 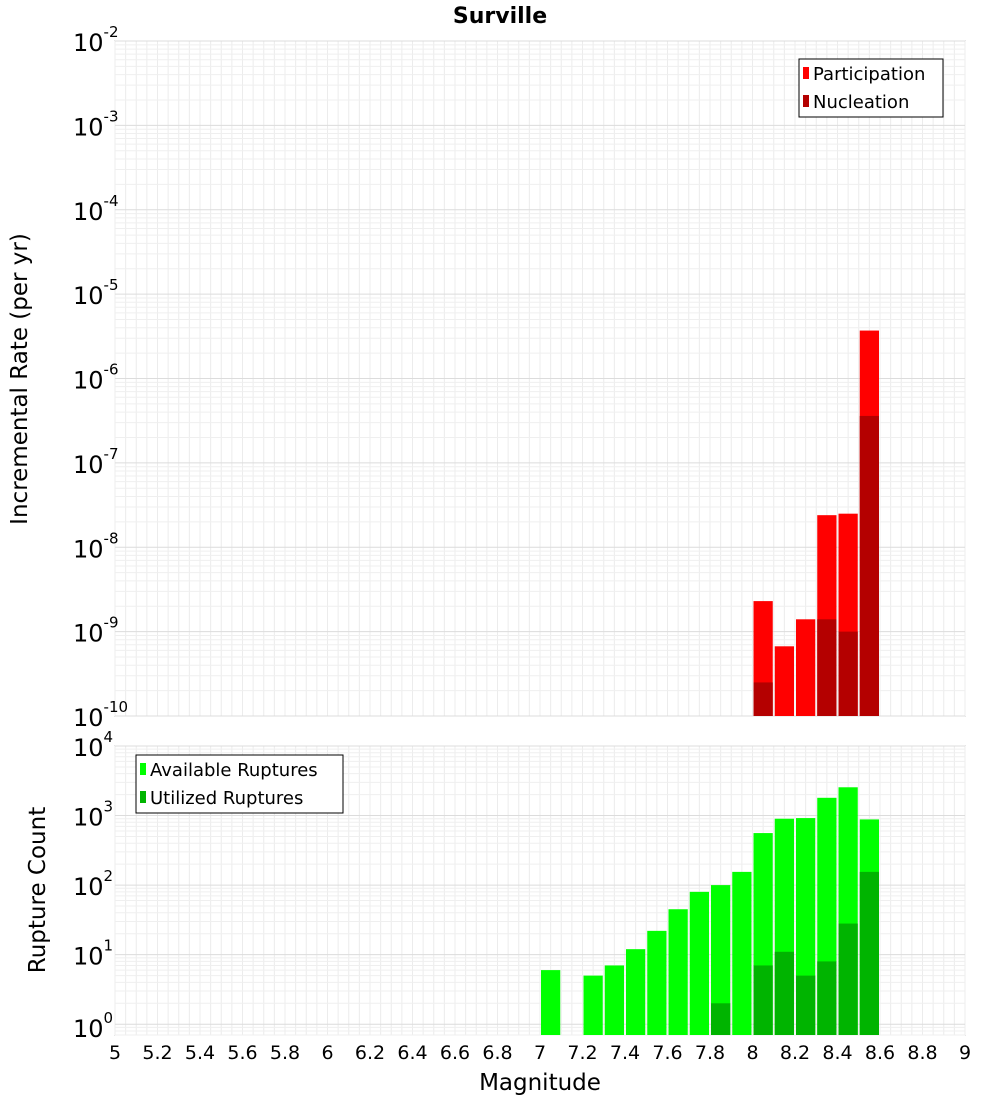 What do you see at coordinates (497, 1053) in the screenshot?
I see `x-tick-label: 6.8` at bounding box center [497, 1053].